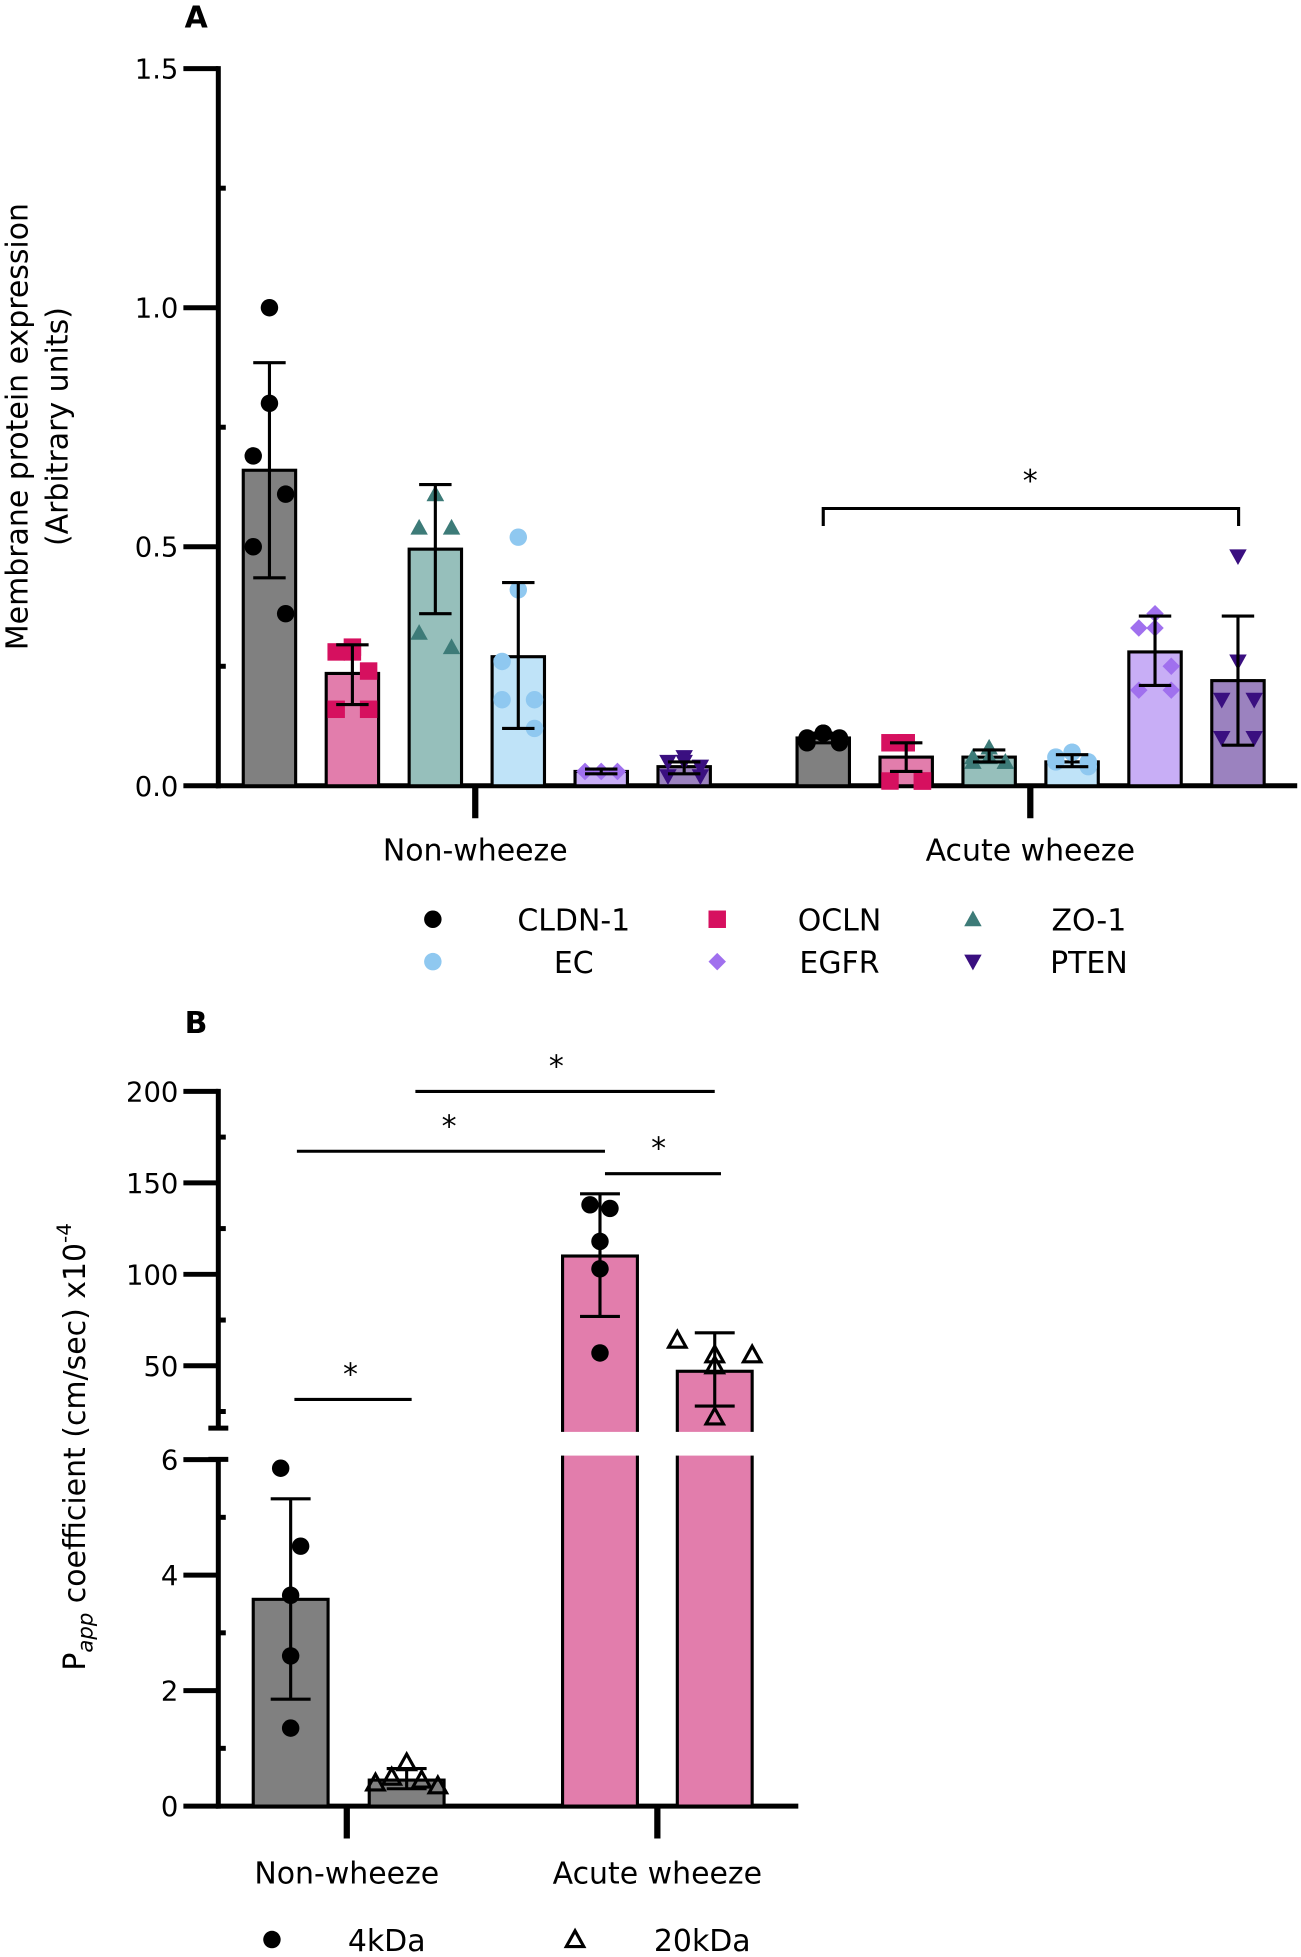 The height and width of the screenshot is (1957, 1301). Describe the element at coordinates (433, 961) in the screenshot. I see `legend-marker-ec` at that location.